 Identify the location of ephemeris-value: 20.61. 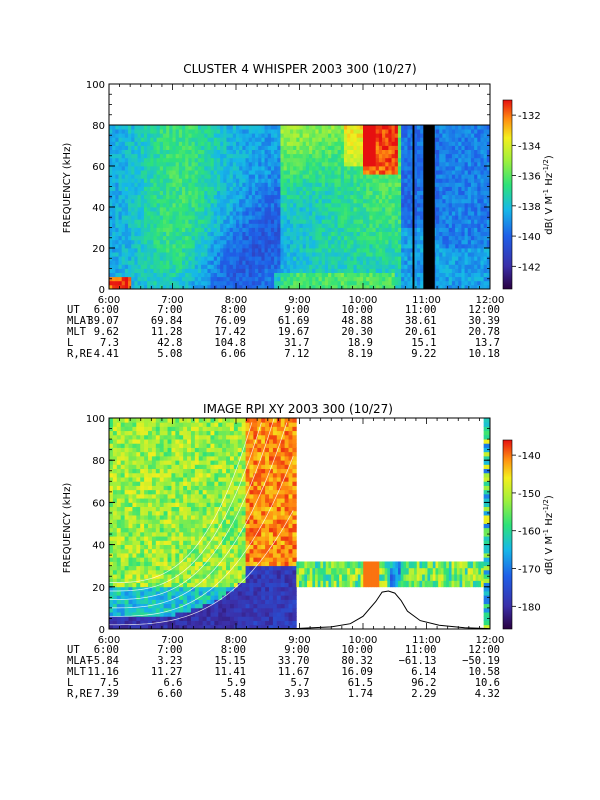
(420, 332).